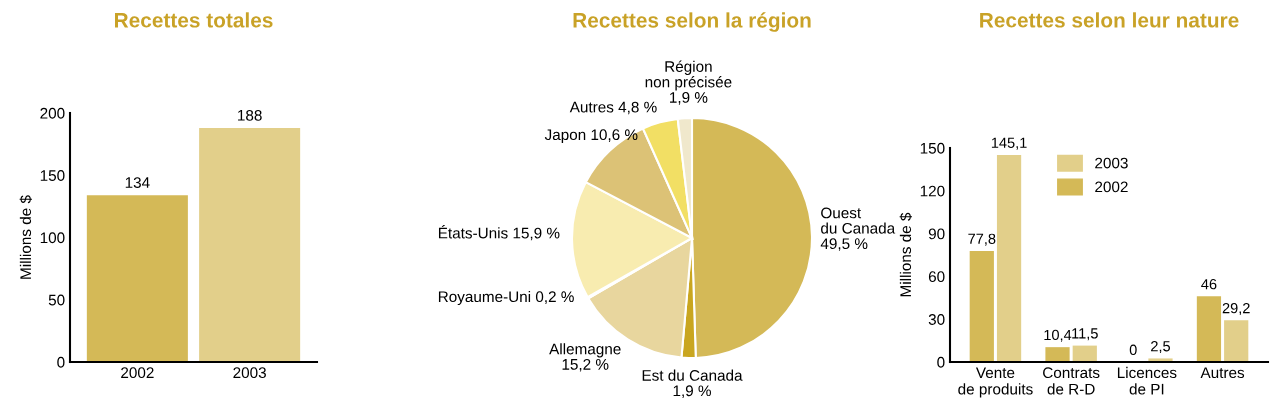 The image size is (1274, 404). I want to click on data-label: 4,8 %, so click(637, 108).